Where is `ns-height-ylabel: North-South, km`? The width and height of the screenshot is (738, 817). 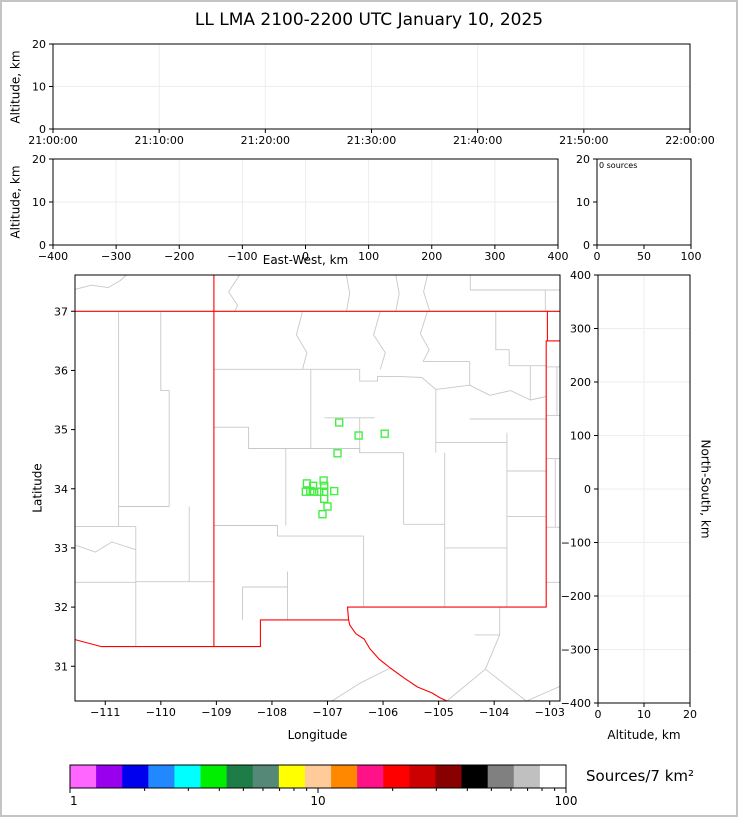 ns-height-ylabel: North-South, km is located at coordinates (706, 489).